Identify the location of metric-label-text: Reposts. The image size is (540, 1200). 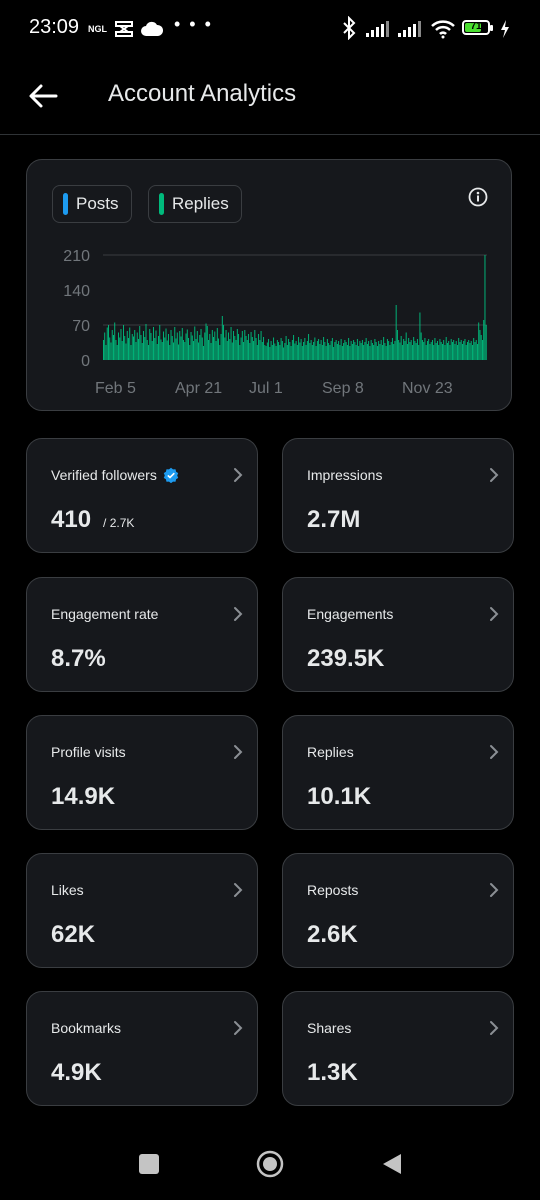
(333, 890).